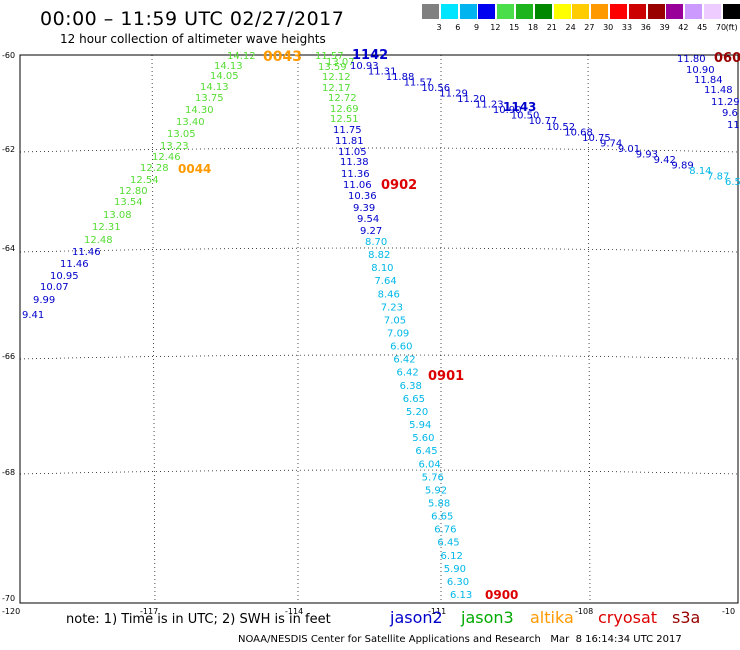 This screenshot has height=650, width=740. I want to click on legend-tick-label: 45, so click(702, 27).